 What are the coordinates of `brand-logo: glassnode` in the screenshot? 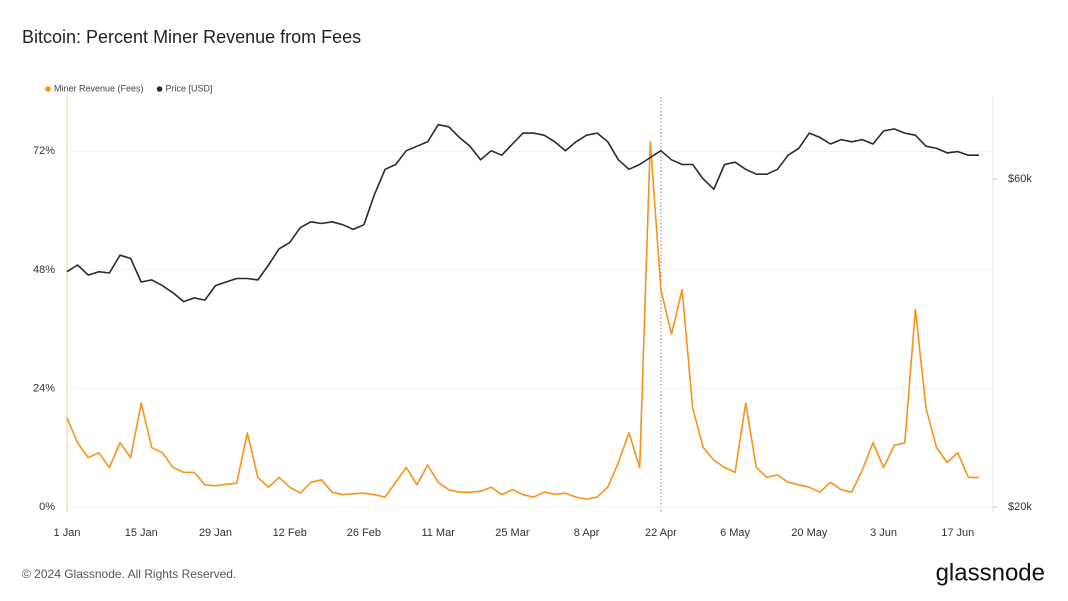 It's located at (990, 572).